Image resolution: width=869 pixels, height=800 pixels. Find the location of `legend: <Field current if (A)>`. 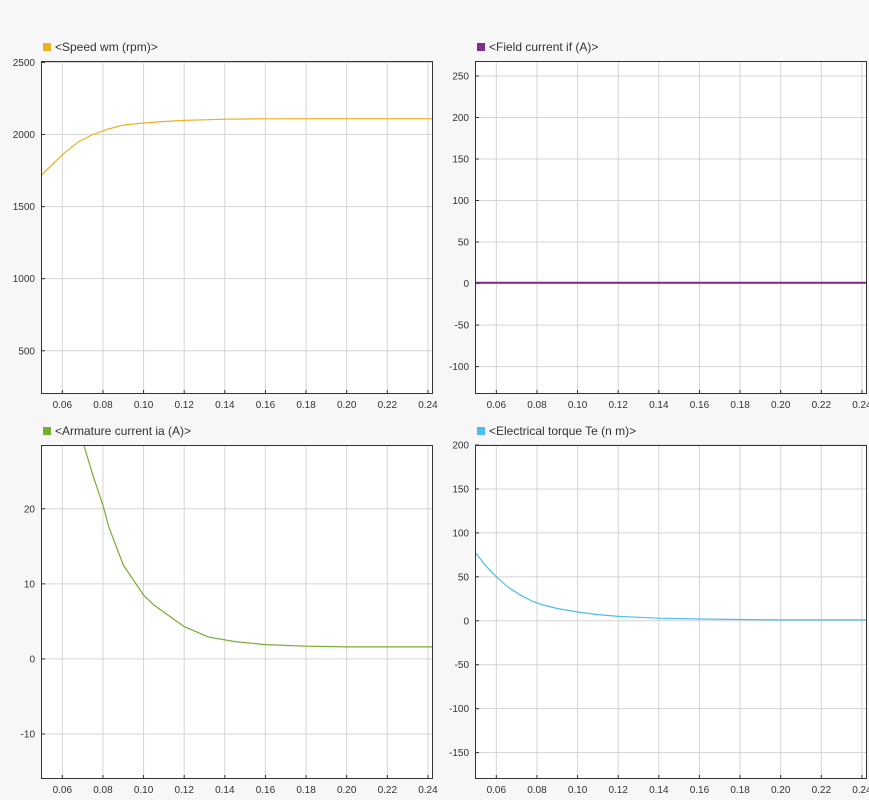

legend: <Field current if (A)> is located at coordinates (537, 47).